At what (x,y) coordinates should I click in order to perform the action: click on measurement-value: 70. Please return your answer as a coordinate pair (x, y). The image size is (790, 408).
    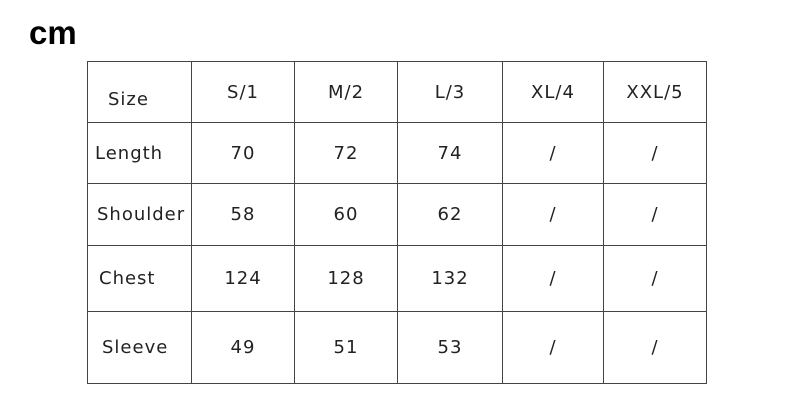
    Looking at the image, I should click on (243, 153).